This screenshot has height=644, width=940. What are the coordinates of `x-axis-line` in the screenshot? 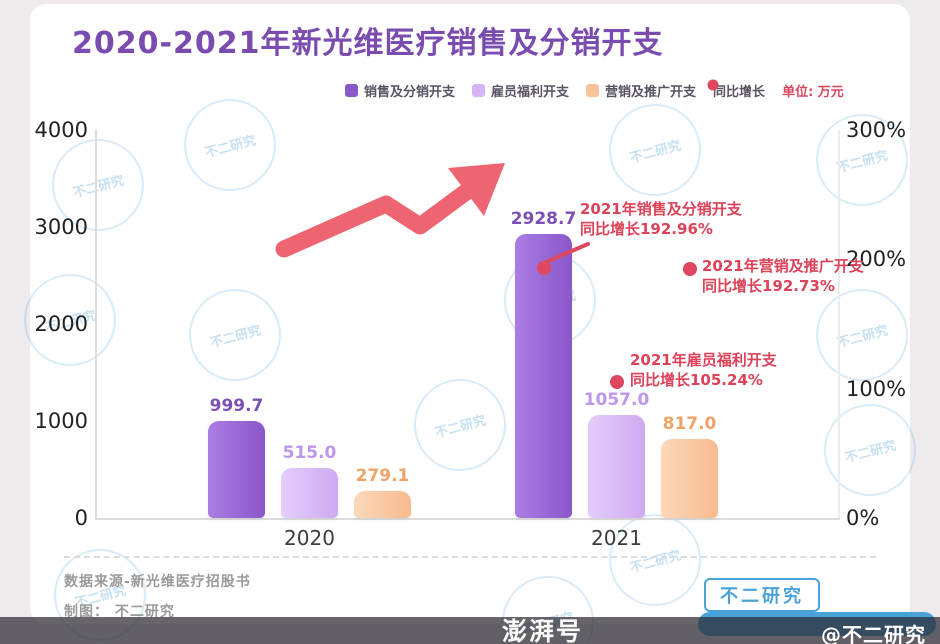 It's located at (467, 519).